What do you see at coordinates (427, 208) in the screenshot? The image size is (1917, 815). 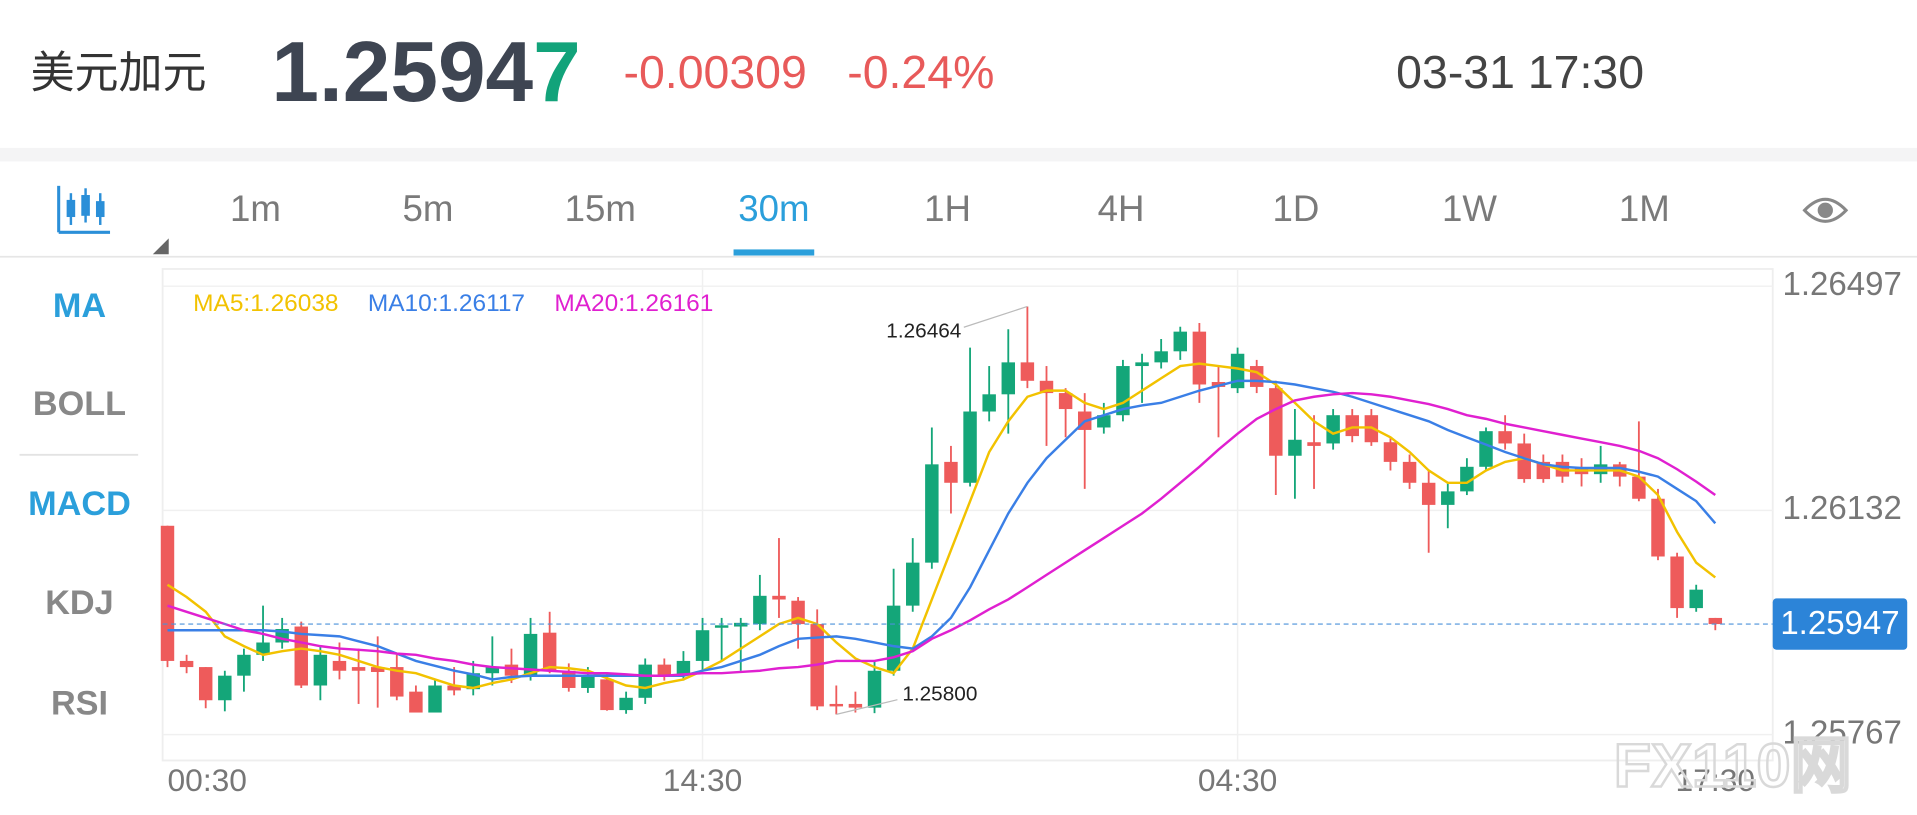 I see `timeframe-tab: 5m` at bounding box center [427, 208].